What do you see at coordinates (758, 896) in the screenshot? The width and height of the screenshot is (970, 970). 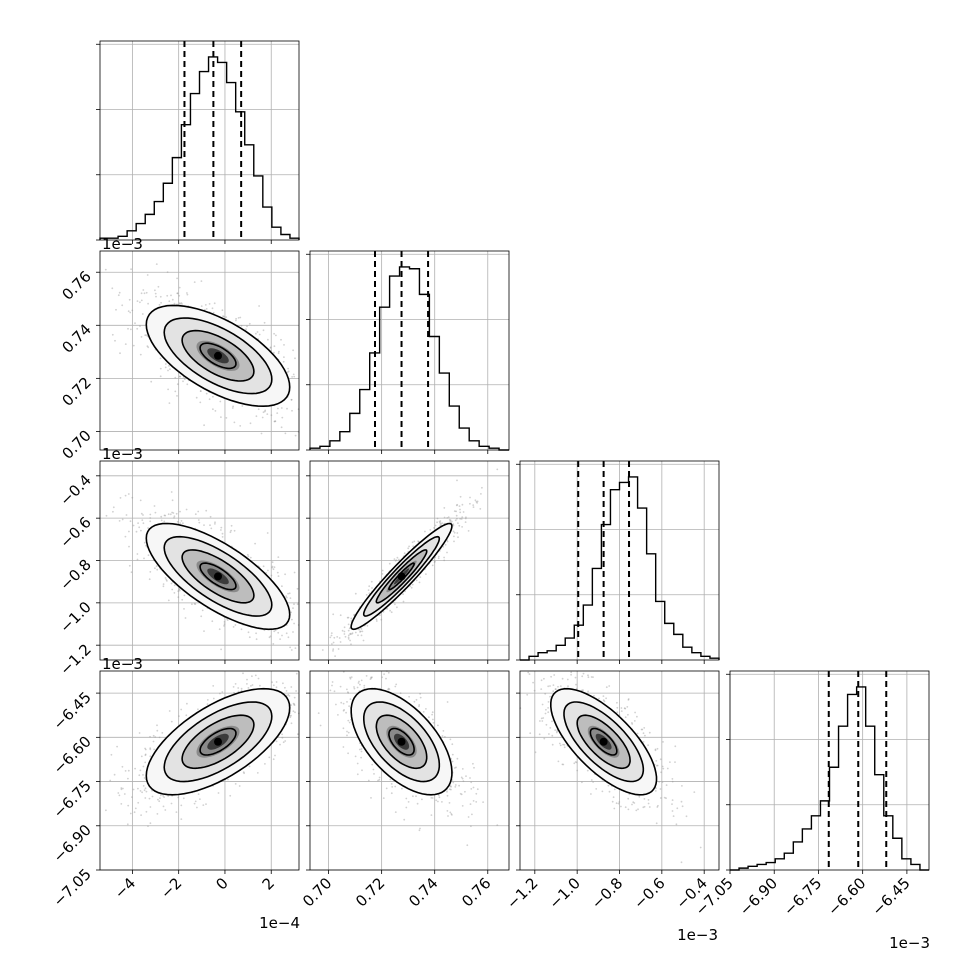 I see `x-tick-label: −6.90` at bounding box center [758, 896].